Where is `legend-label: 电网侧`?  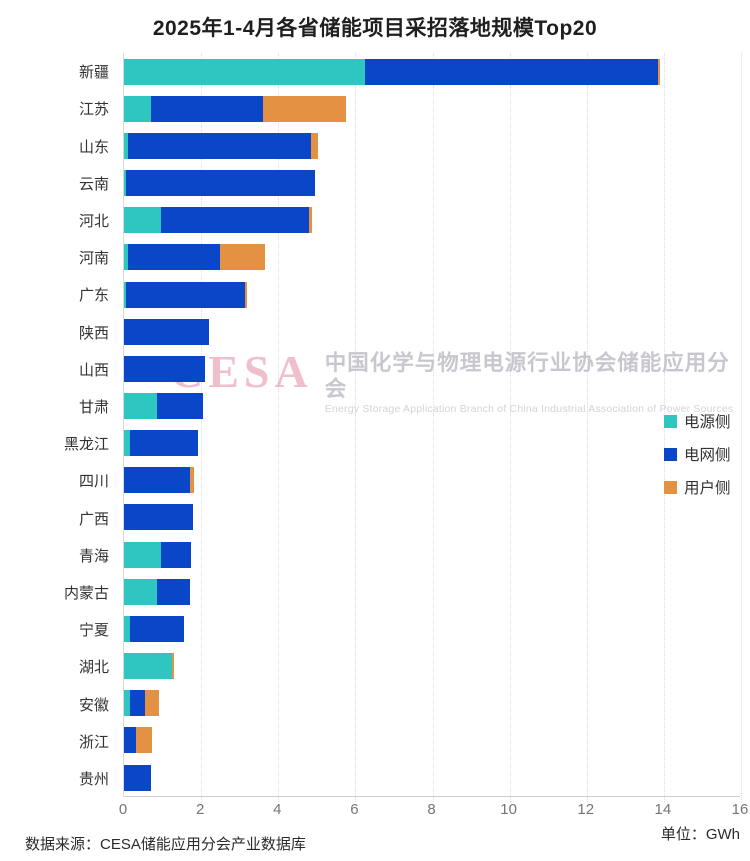 legend-label: 电网侧 is located at coordinates (707, 455).